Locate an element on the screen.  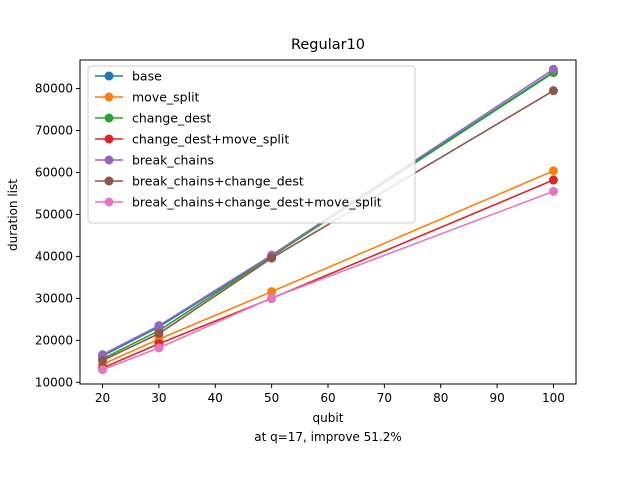
legend-item: move_split is located at coordinates (147, 97).